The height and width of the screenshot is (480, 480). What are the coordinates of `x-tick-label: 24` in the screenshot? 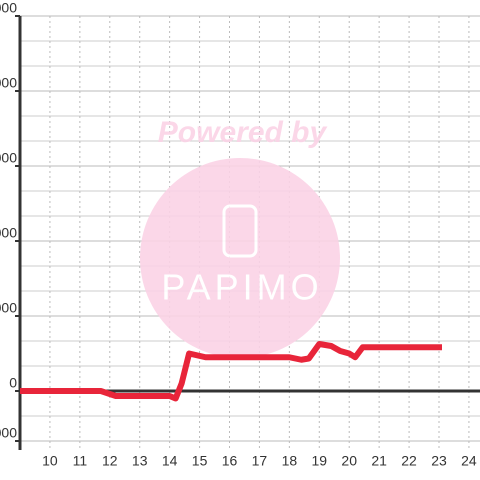 It's located at (469, 461).